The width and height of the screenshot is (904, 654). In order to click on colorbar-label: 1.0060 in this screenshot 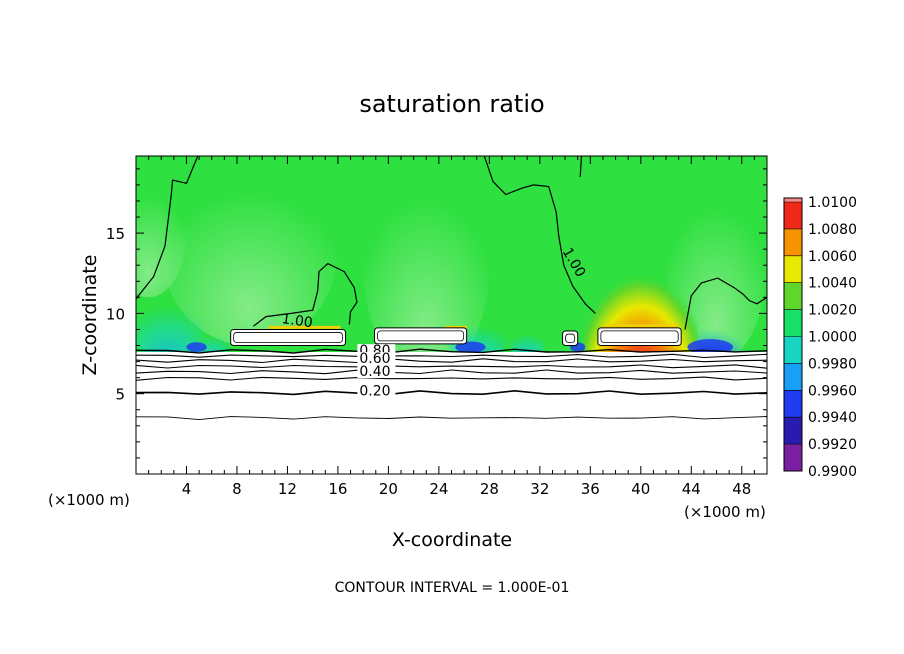, I will do `click(832, 257)`.